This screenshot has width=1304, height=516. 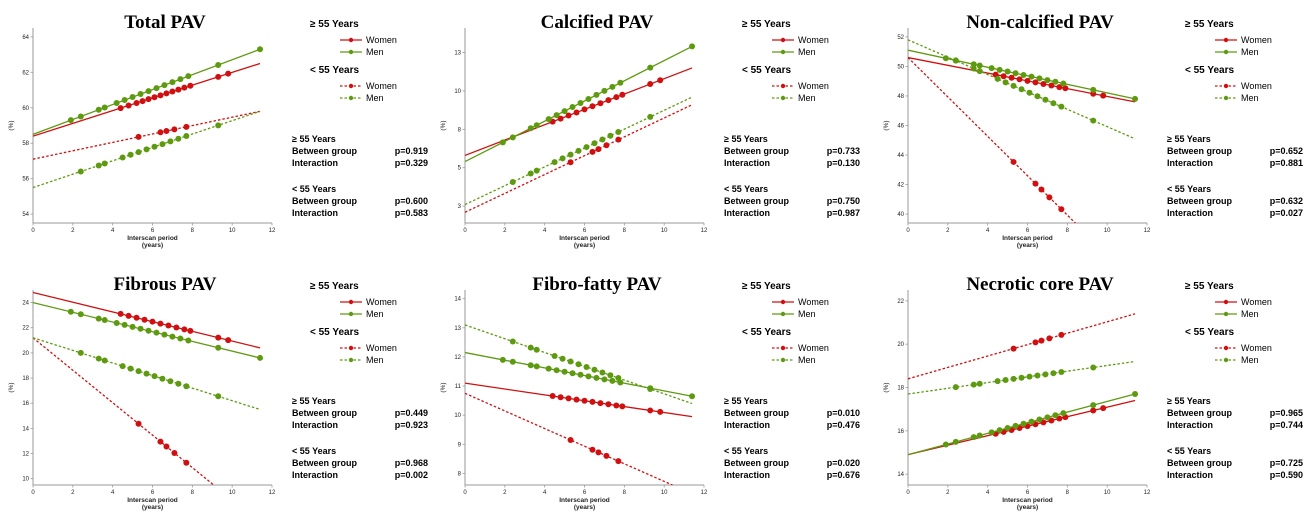 What do you see at coordinates (25, 379) in the screenshot?
I see `y-tick-label: 18` at bounding box center [25, 379].